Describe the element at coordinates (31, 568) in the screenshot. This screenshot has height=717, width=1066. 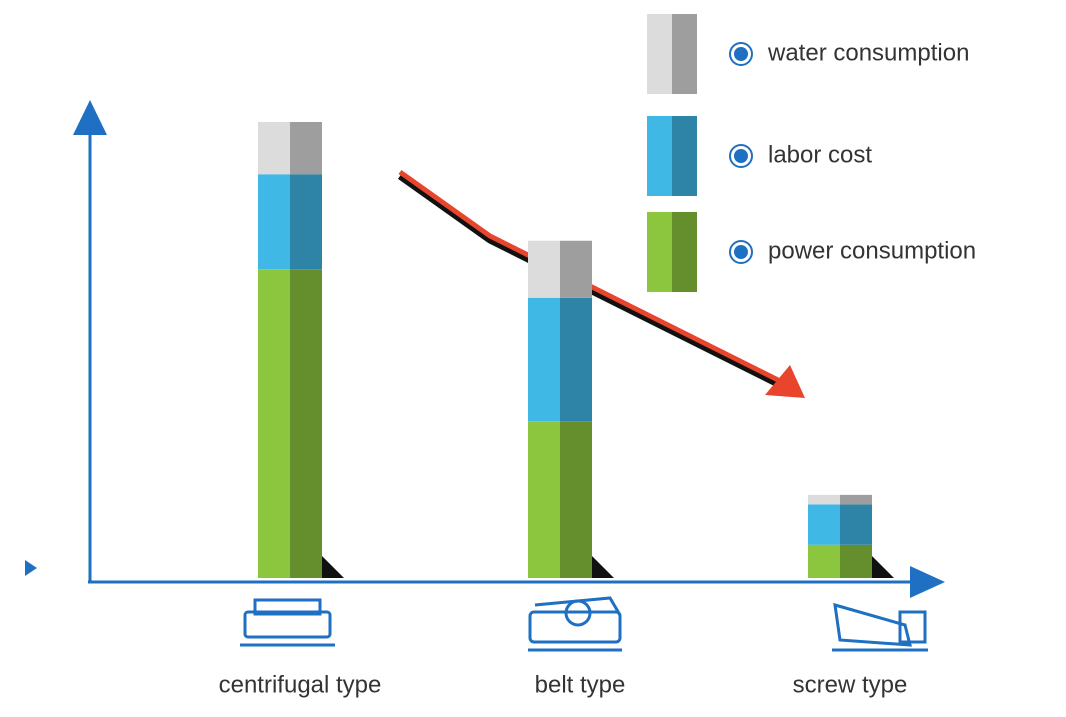
I see `axis-mark` at that location.